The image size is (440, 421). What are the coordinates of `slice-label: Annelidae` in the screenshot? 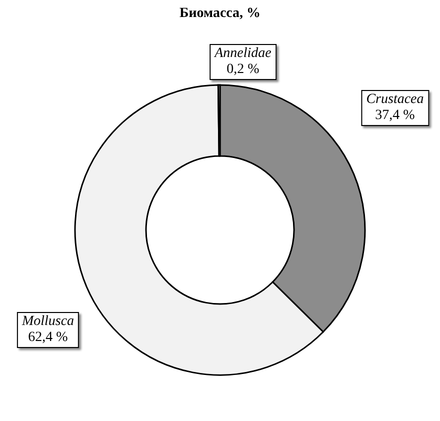 It's located at (243, 54).